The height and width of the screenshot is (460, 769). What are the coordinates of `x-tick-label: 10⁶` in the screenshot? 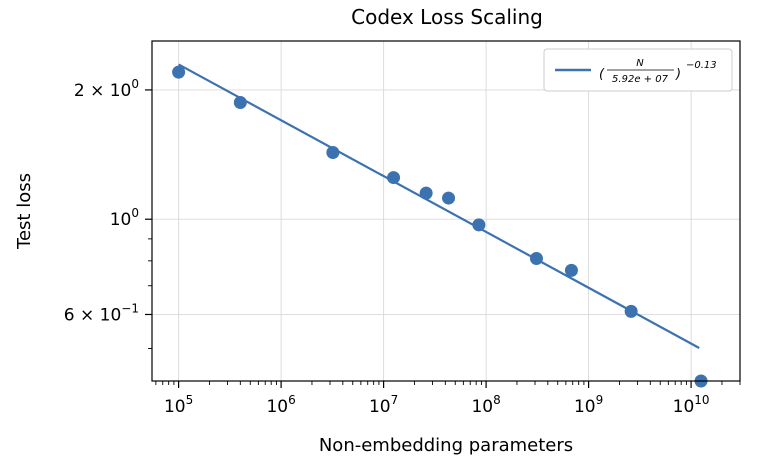 It's located at (280, 405).